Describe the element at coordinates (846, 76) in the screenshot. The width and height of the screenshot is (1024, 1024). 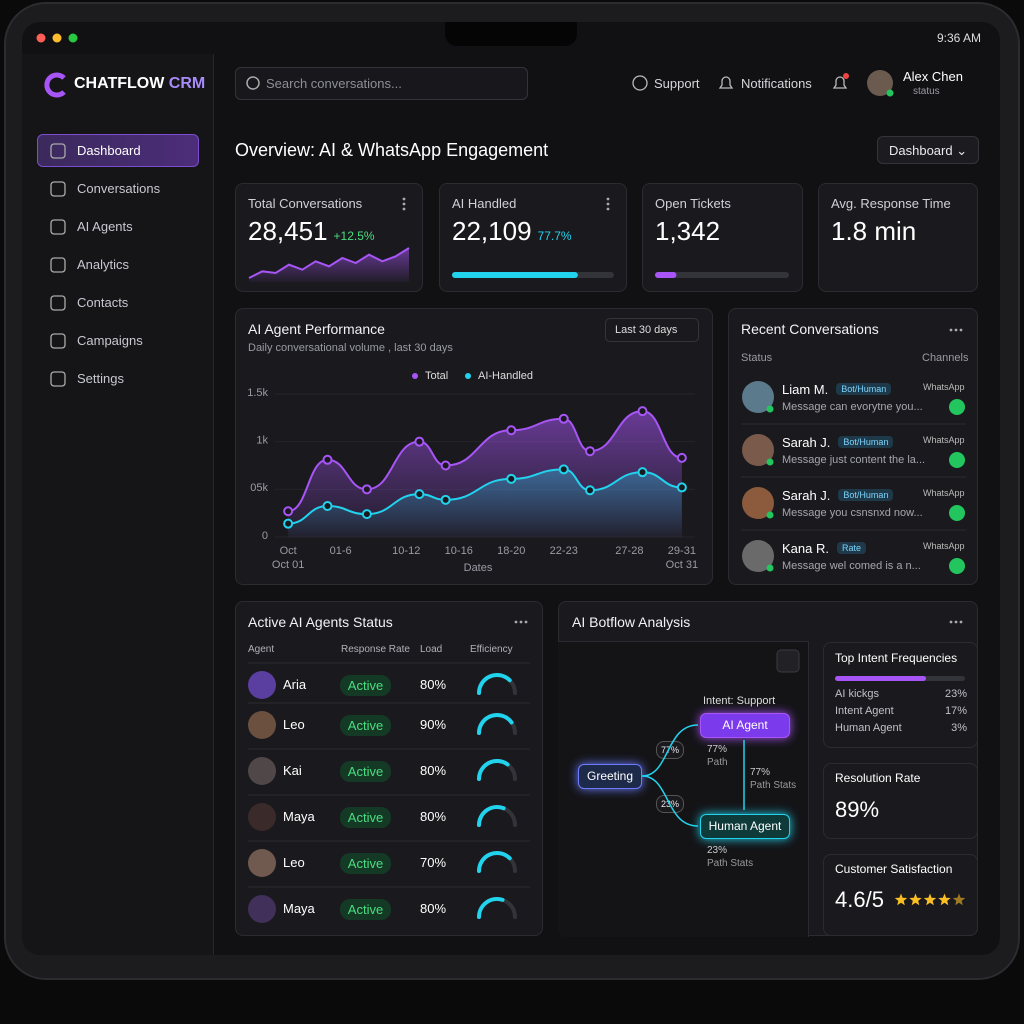
I see `alert-dot` at that location.